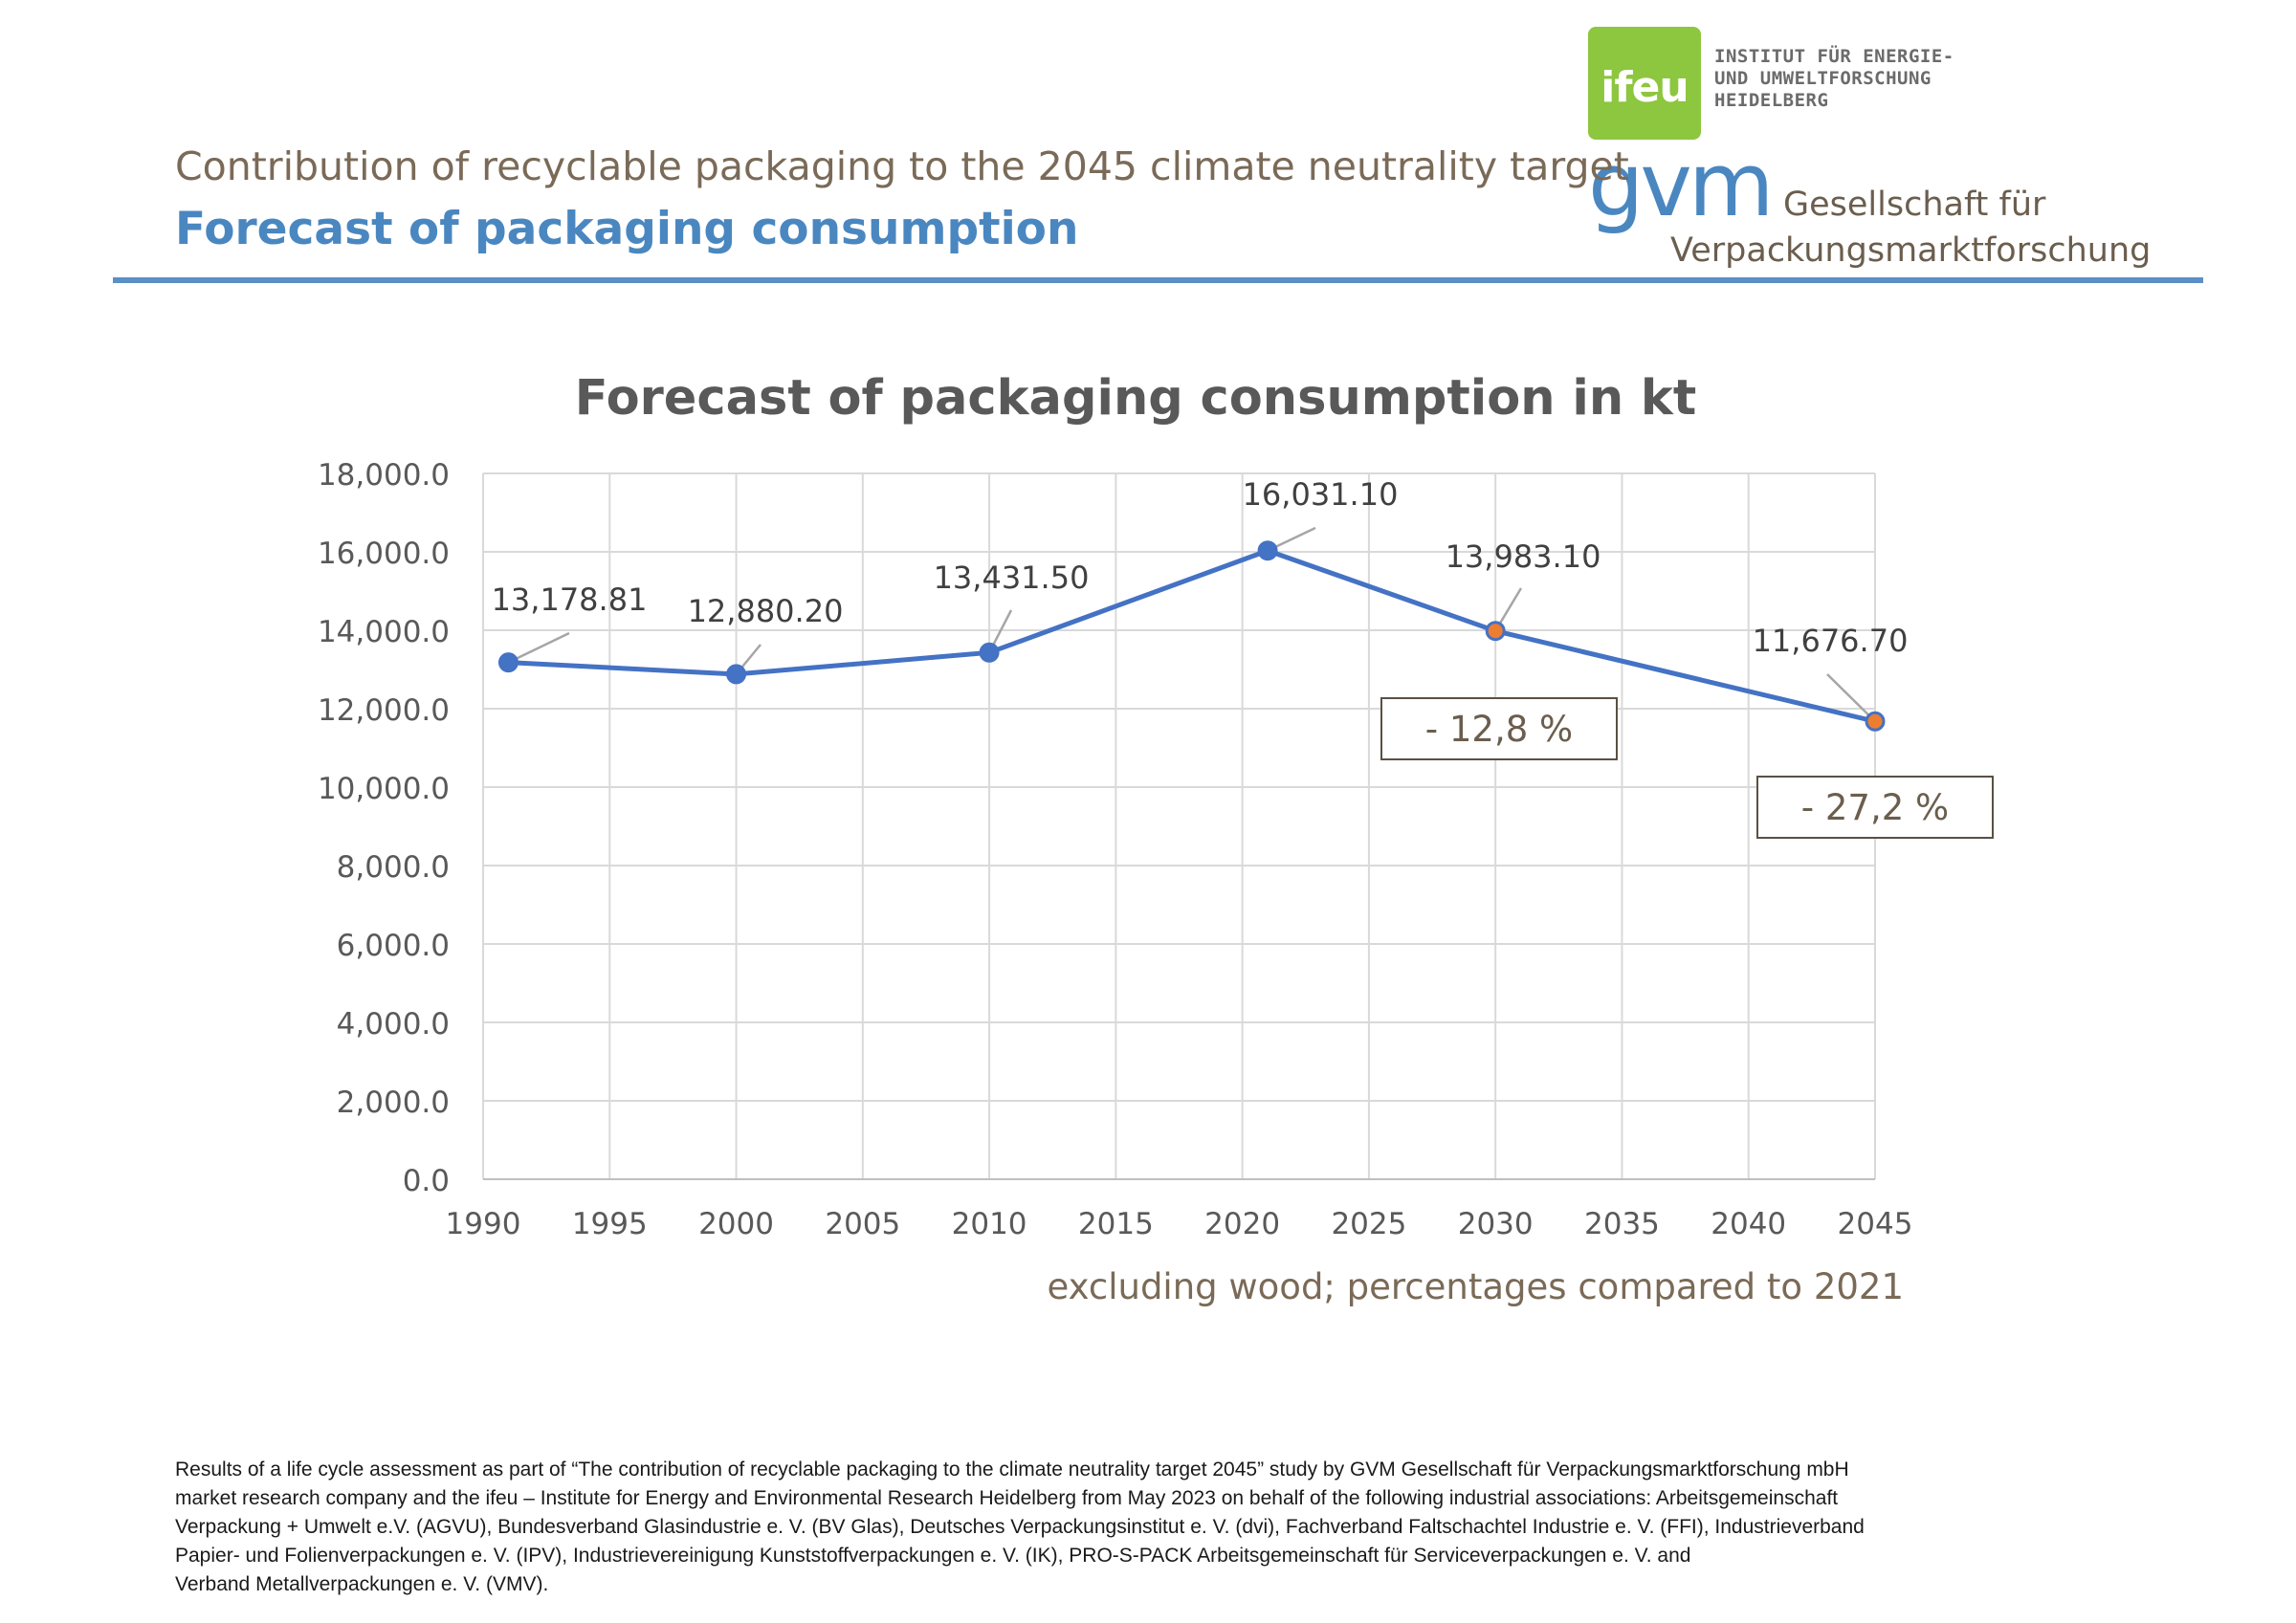 This screenshot has height=1623, width=2296. Describe the element at coordinates (393, 1103) in the screenshot. I see `y-tick-label: 2,000.0` at that location.